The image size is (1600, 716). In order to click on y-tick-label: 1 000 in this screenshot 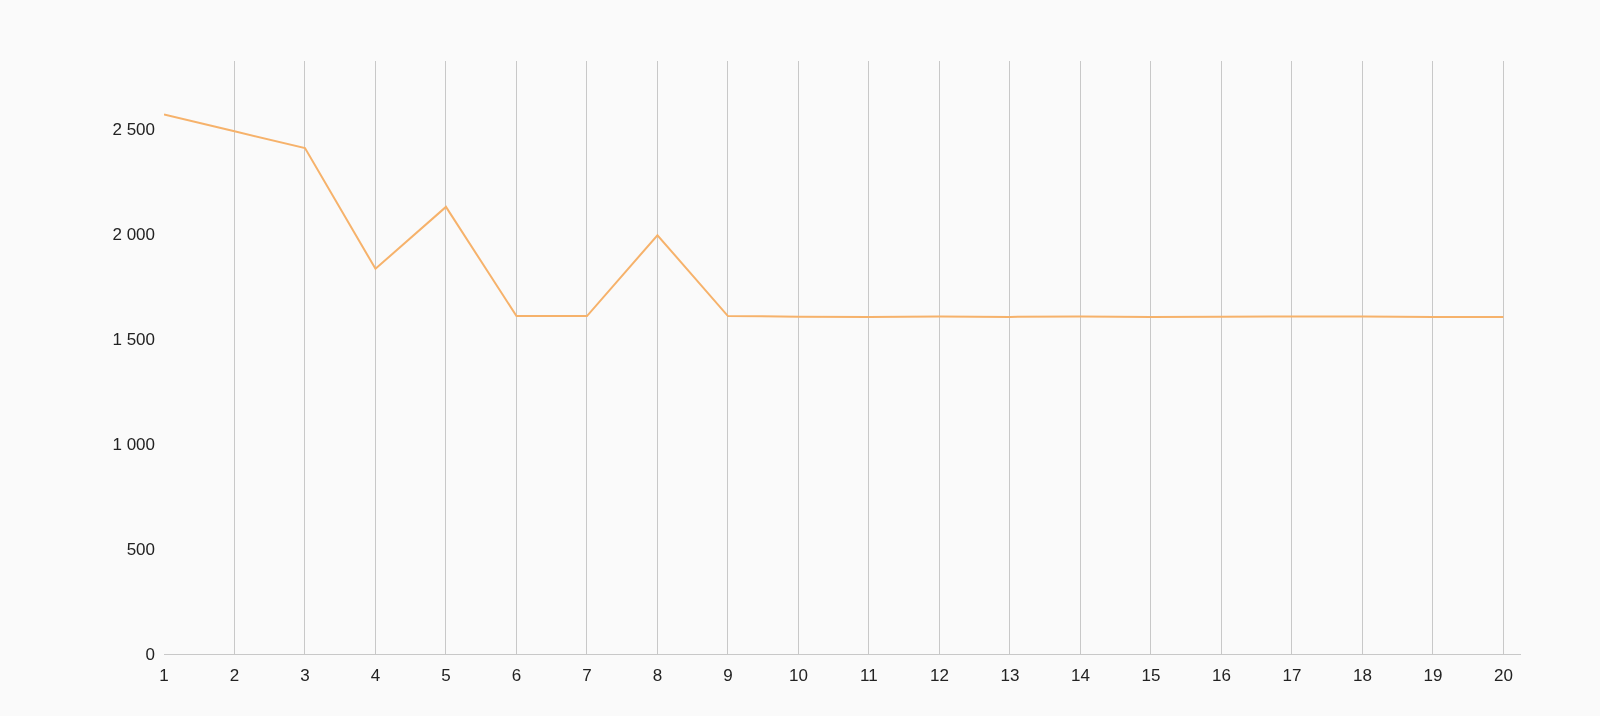, I will do `click(133, 445)`.